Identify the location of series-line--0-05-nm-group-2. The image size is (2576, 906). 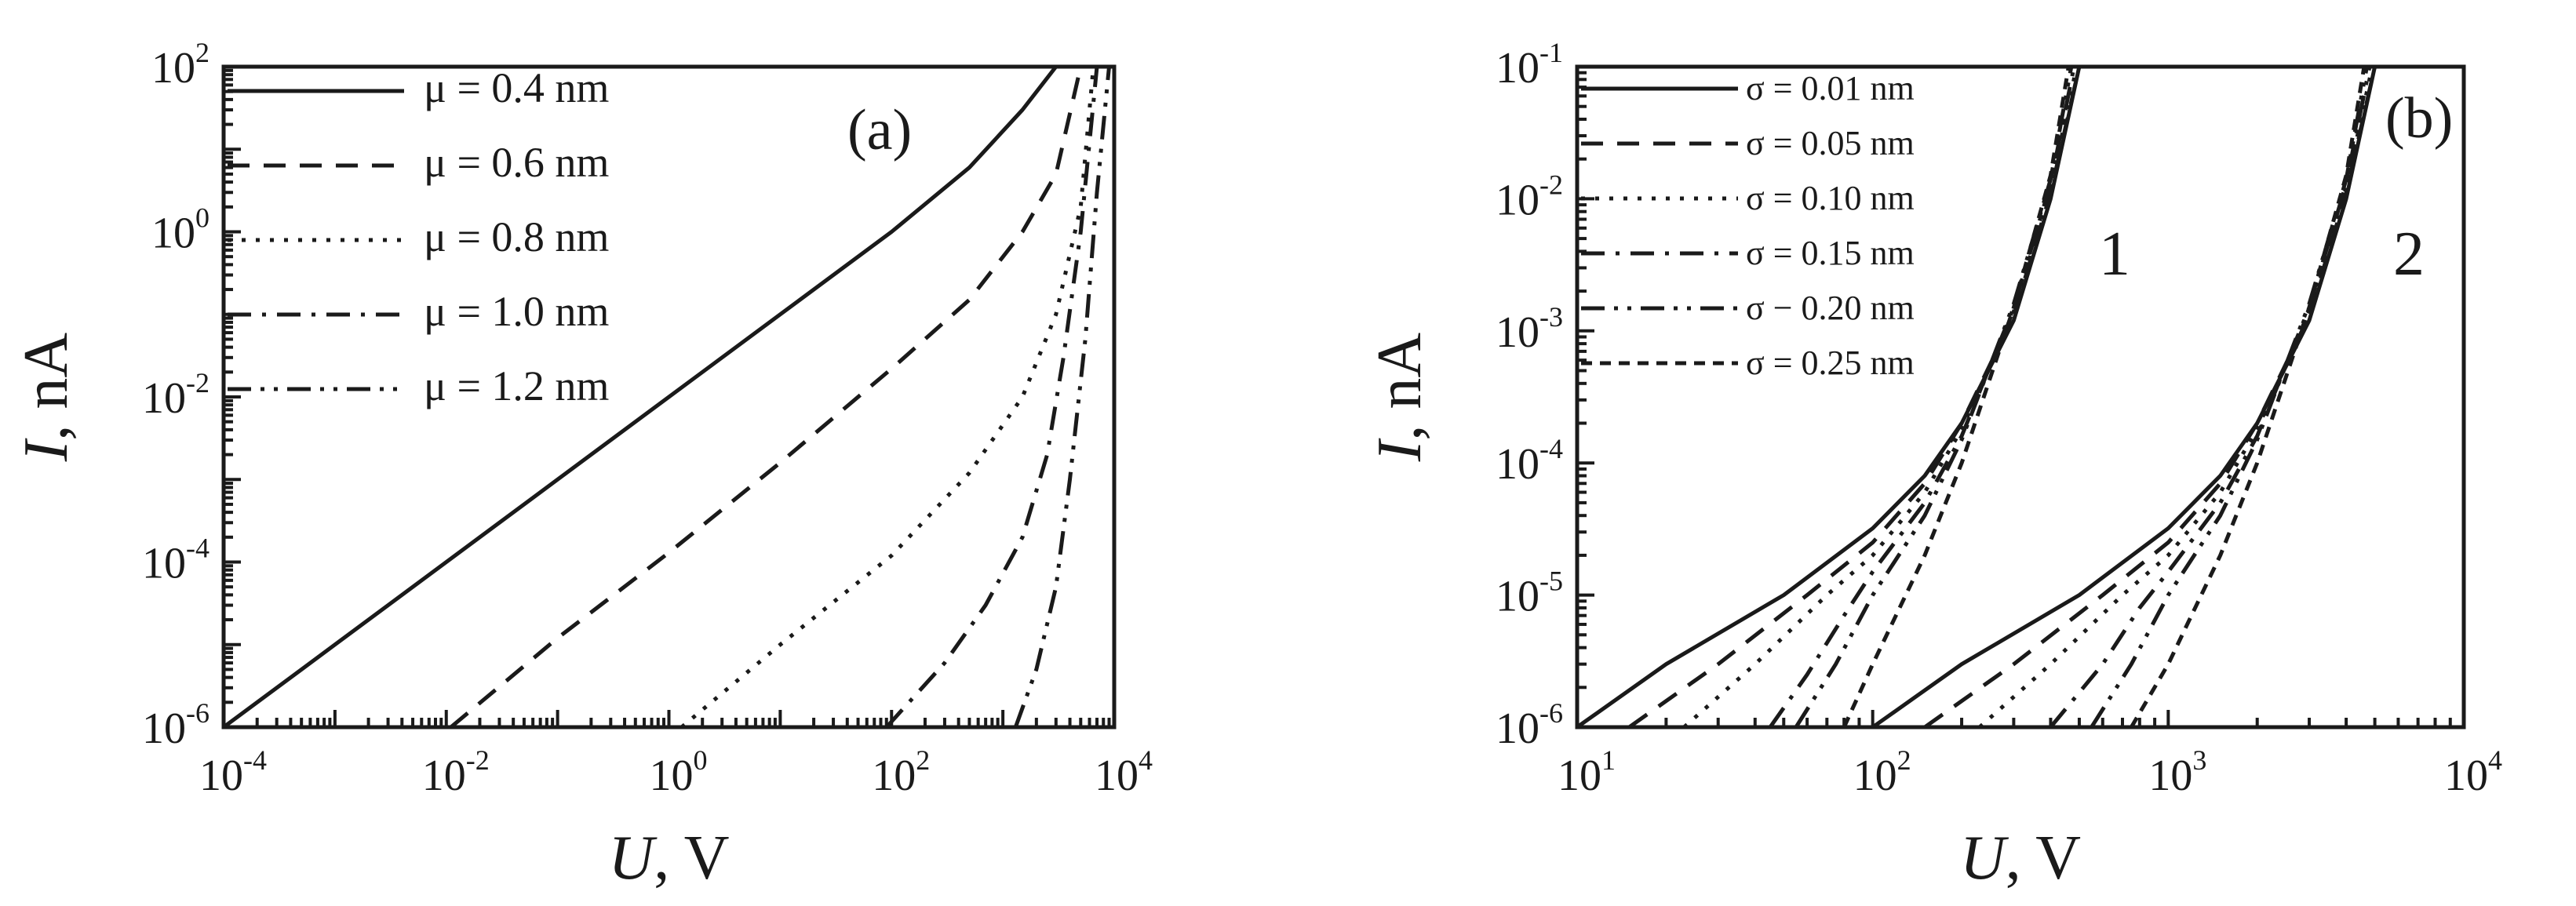
(2150, 397).